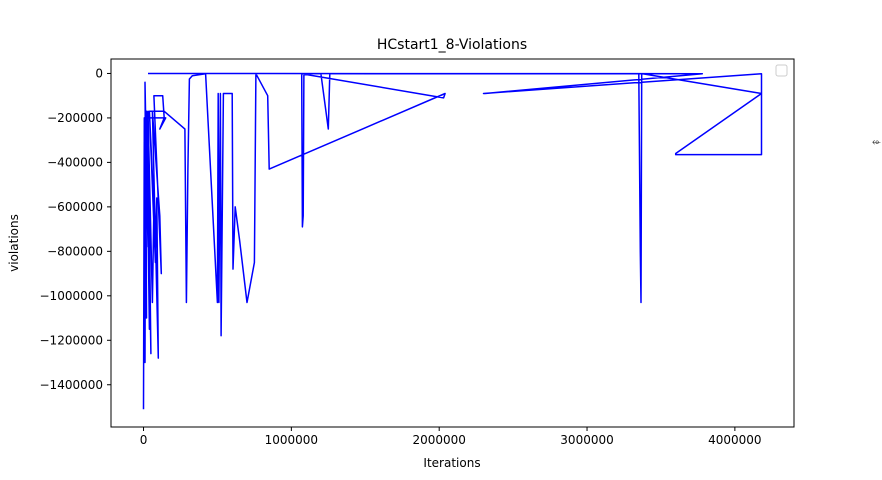  What do you see at coordinates (438, 440) in the screenshot?
I see `x-tick-label: 2000000` at bounding box center [438, 440].